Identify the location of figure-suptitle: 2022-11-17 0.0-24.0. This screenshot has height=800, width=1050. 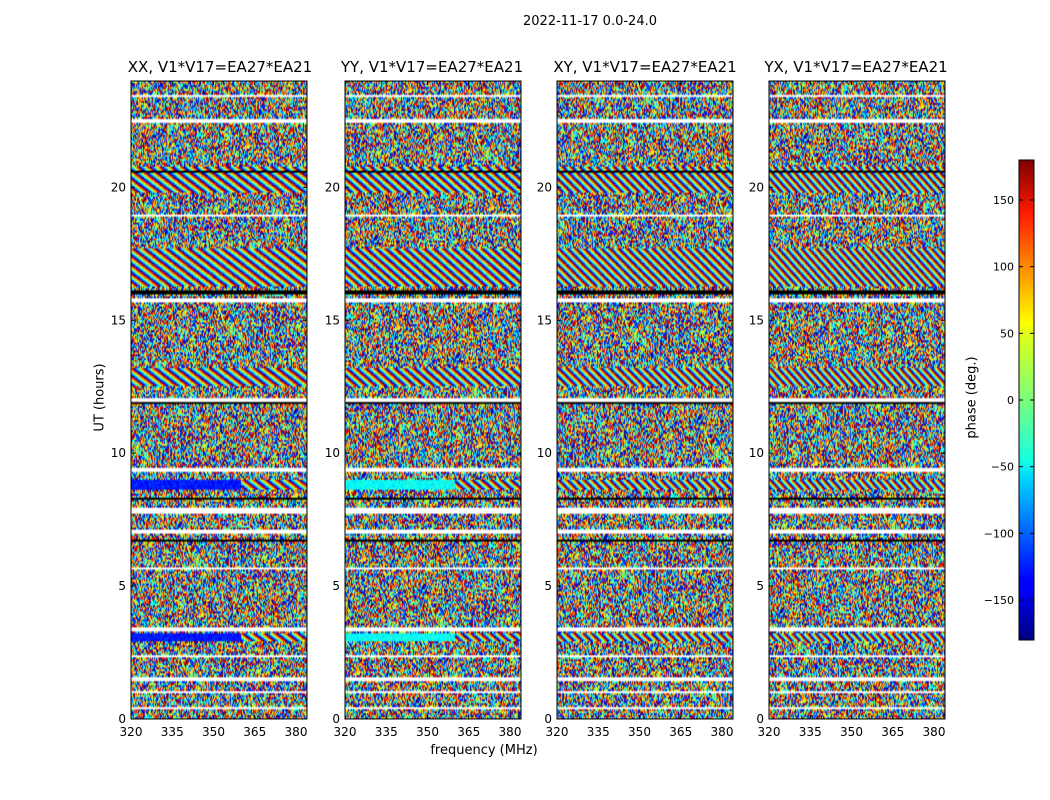
(590, 21).